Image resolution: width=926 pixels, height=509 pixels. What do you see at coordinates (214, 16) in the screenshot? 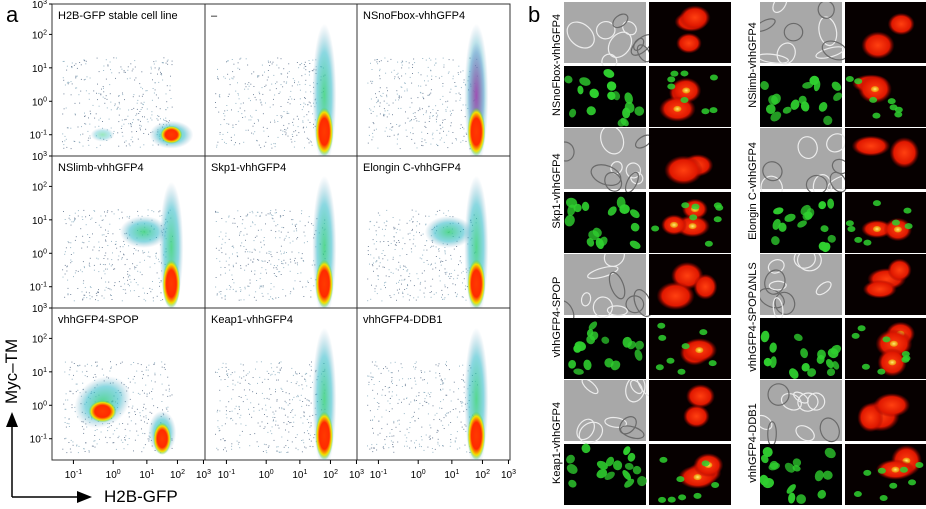
I see `plot-label: –` at bounding box center [214, 16].